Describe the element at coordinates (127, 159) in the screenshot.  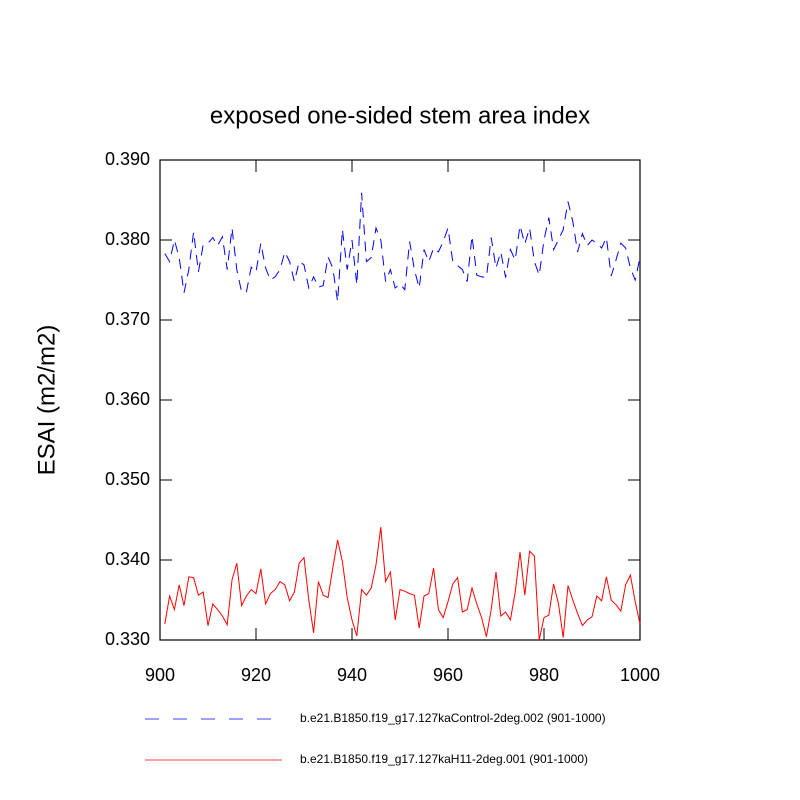
I see `y-tick-label: 0.390` at that location.